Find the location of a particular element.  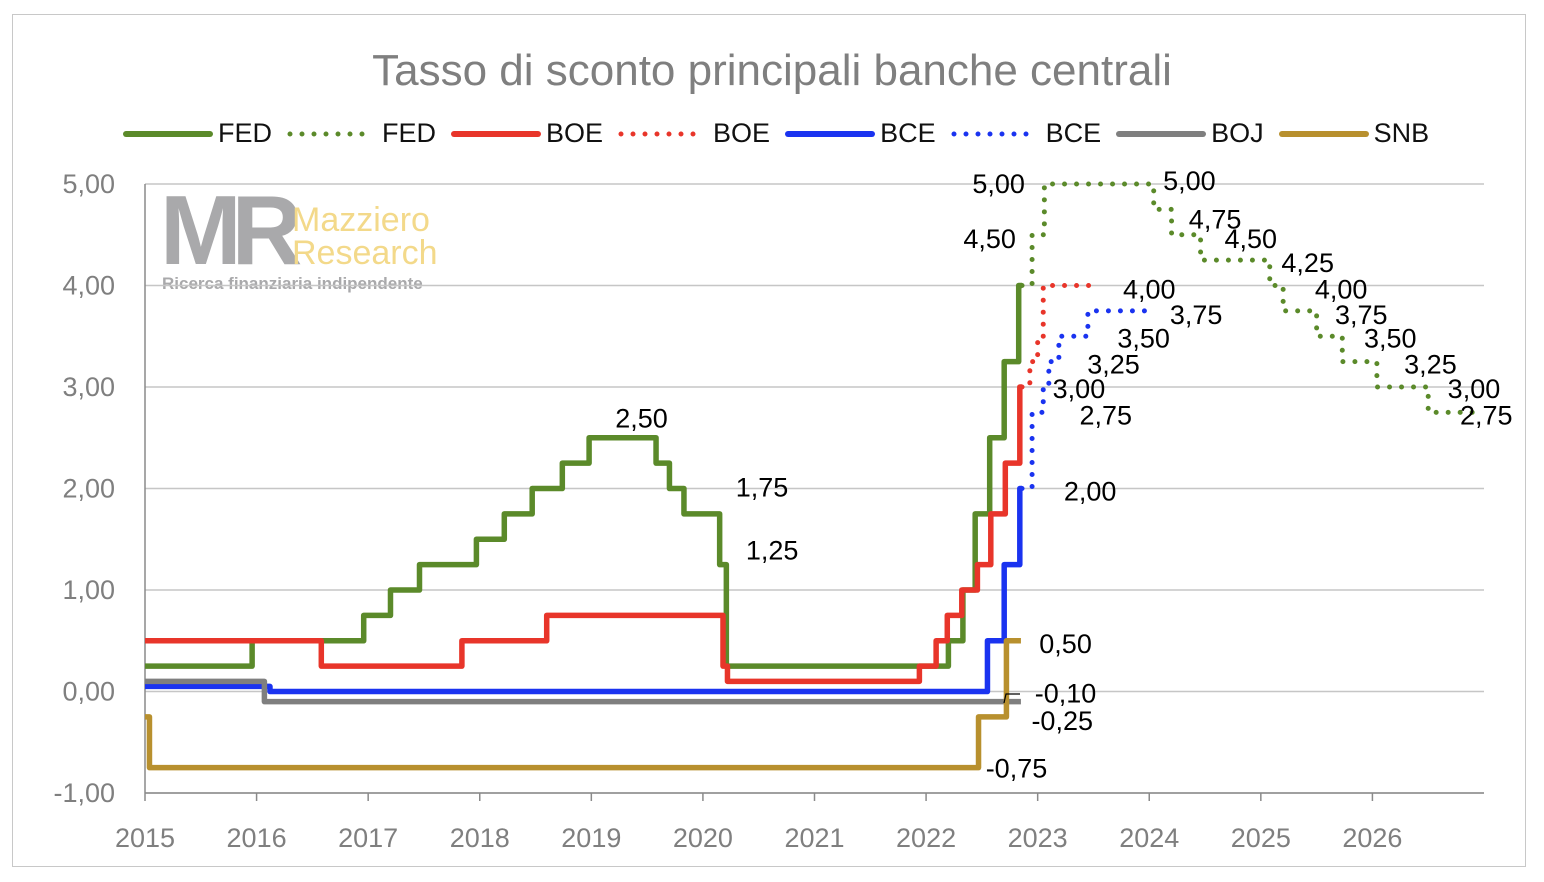

y-tick-label: 4,00 is located at coordinates (88, 286).